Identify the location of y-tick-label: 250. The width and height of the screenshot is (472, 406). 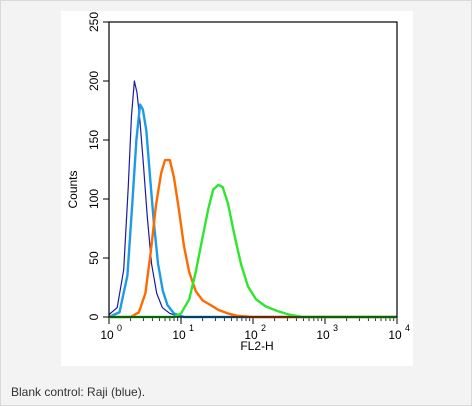
(94, 22).